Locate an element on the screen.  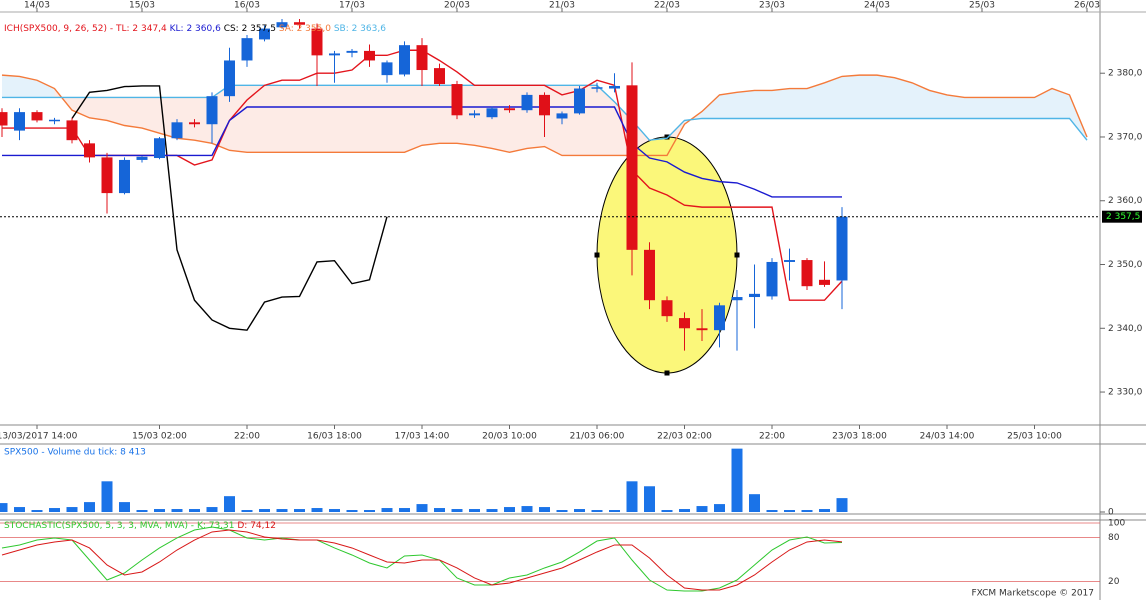
stochastic-line is located at coordinates (422, 560).